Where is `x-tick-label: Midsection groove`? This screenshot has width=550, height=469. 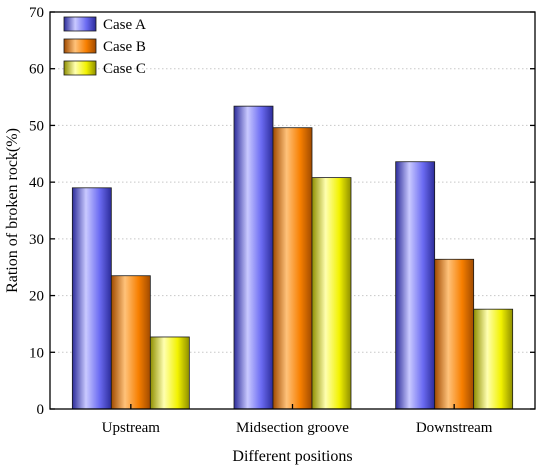 x-tick-label: Midsection groove is located at coordinates (292, 428).